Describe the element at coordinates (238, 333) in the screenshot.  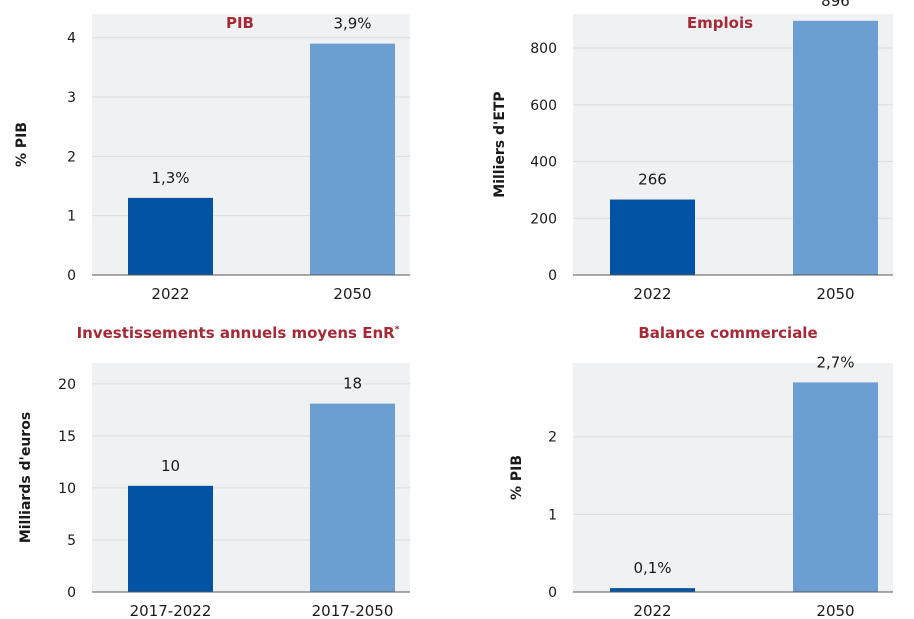
I see `chart-title: Investissements annuels moyens EnR*` at that location.